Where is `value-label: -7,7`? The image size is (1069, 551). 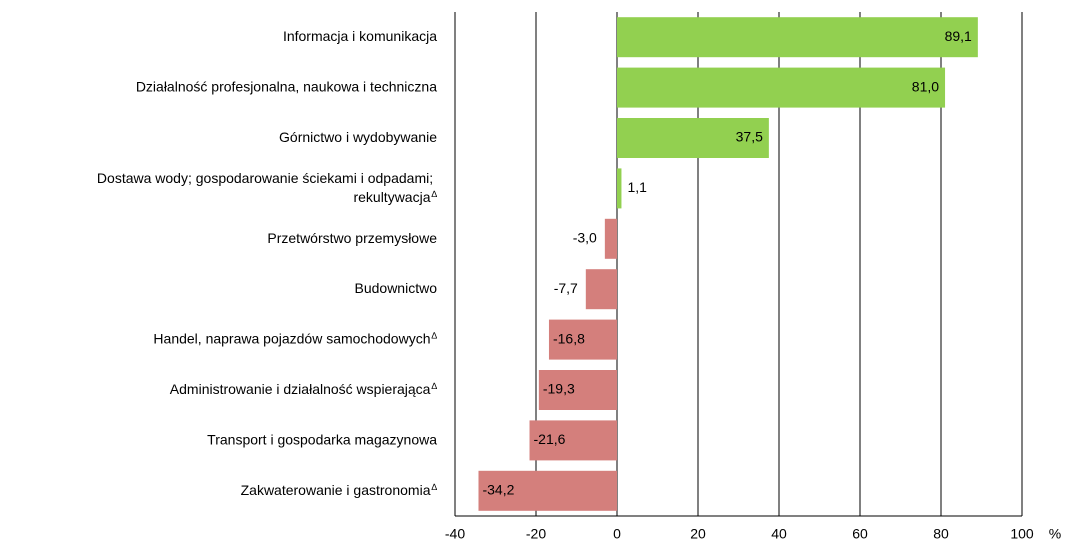
value-label: -7,7 is located at coordinates (566, 288).